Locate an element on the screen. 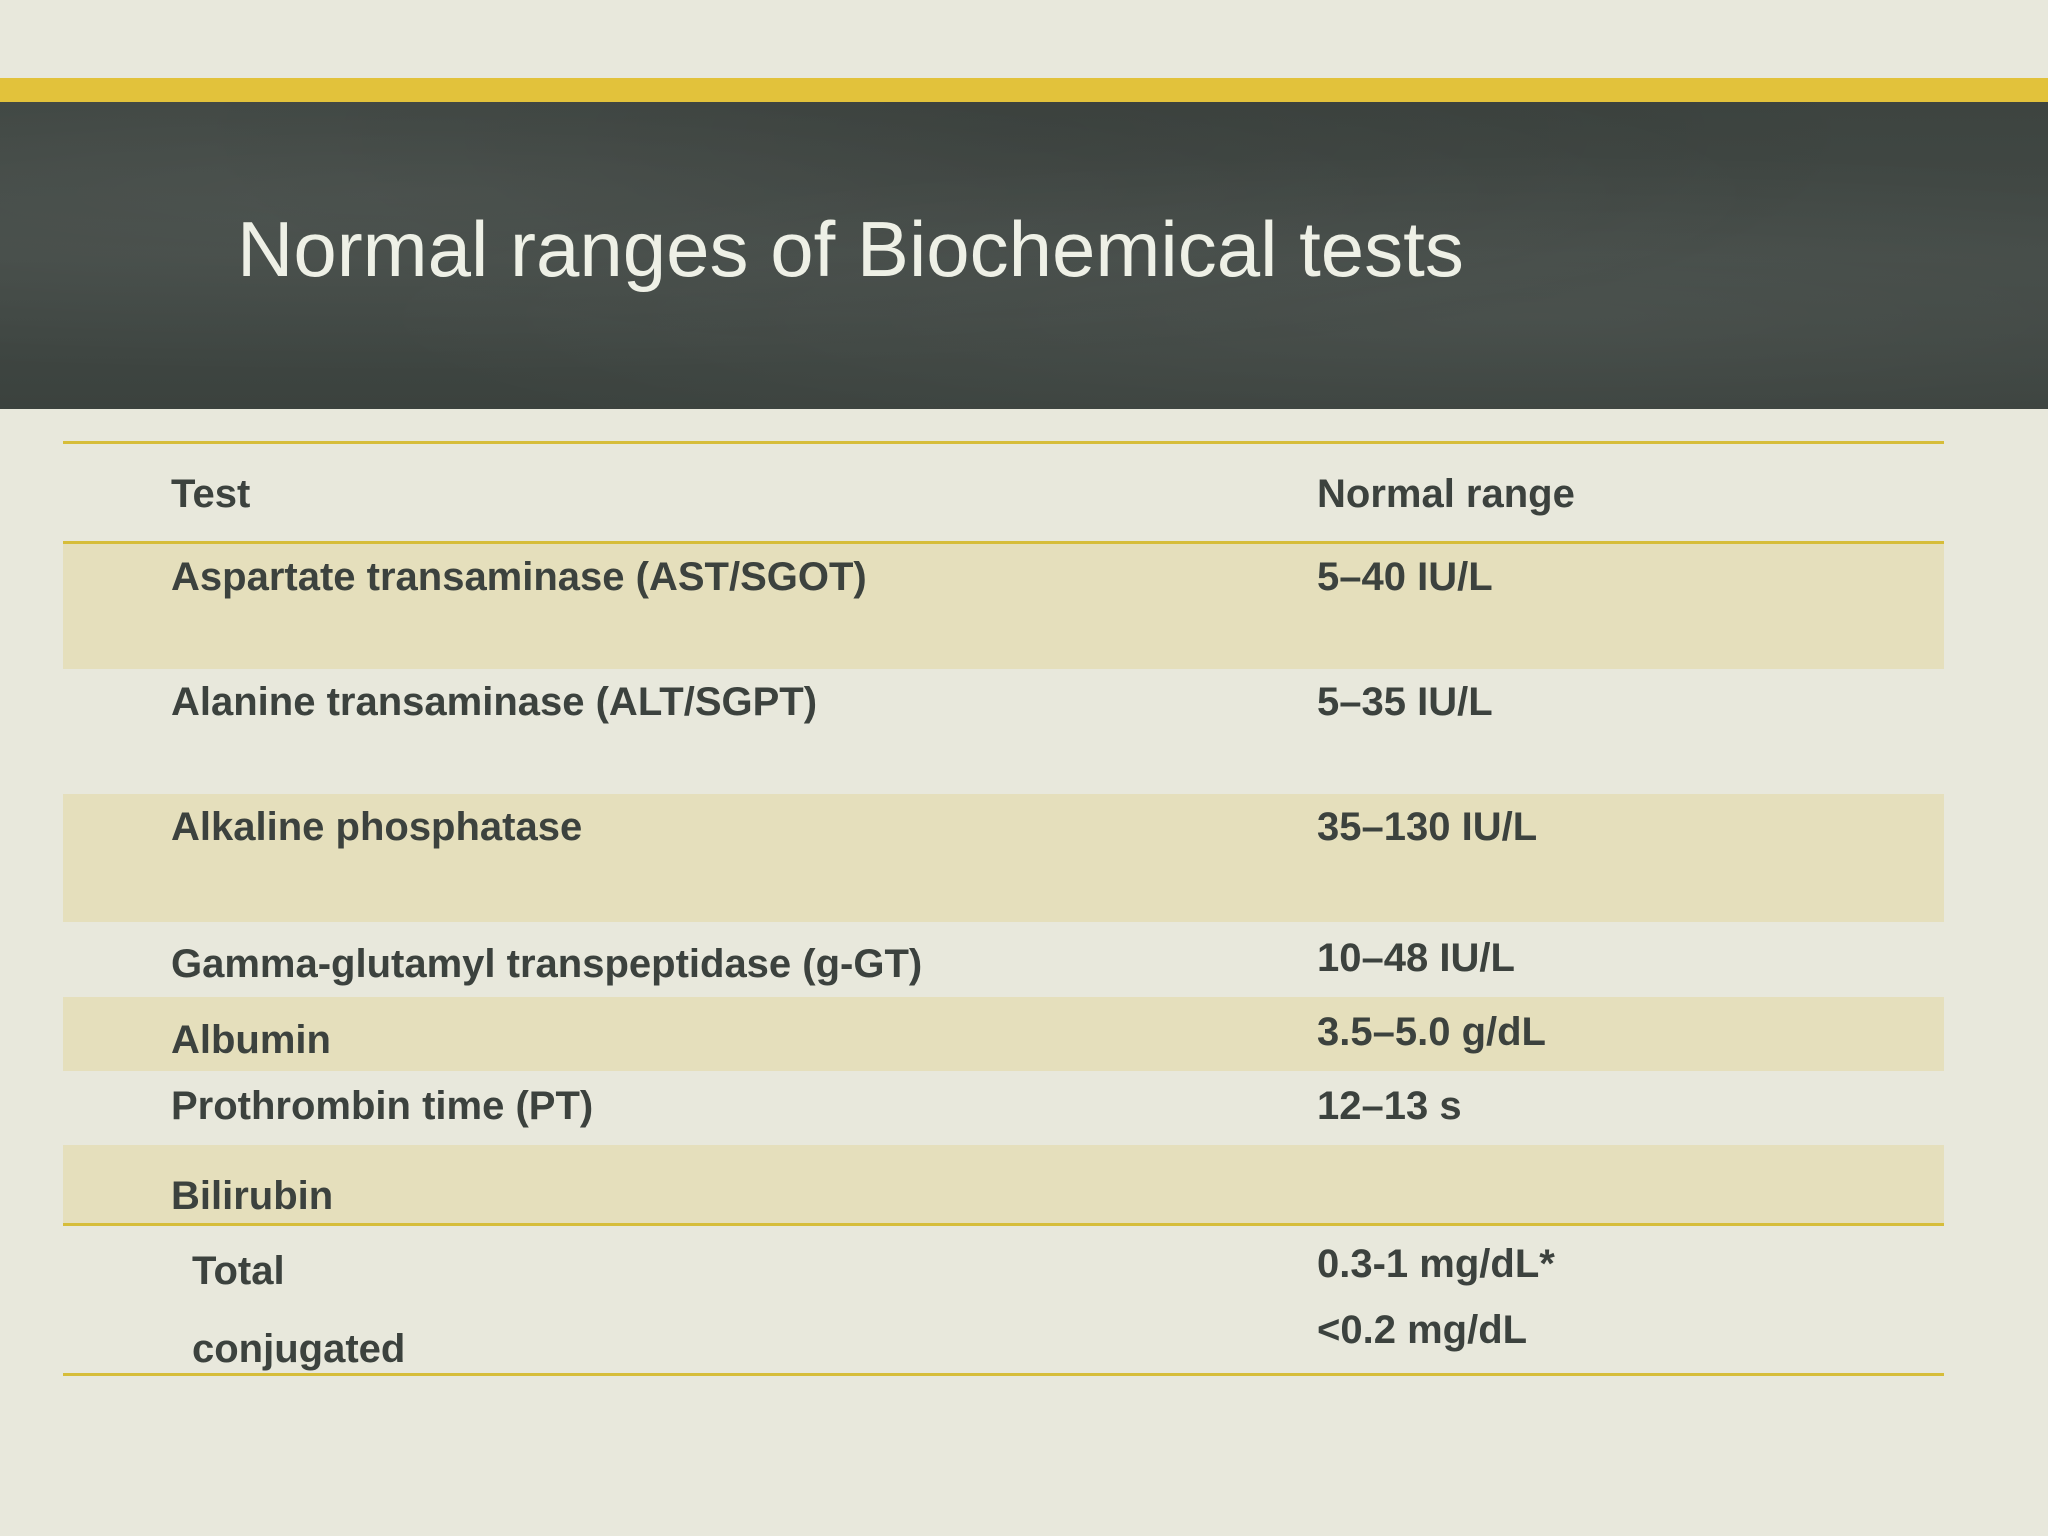 The image size is (2048, 1536). accent-bar is located at coordinates (1024, 90).